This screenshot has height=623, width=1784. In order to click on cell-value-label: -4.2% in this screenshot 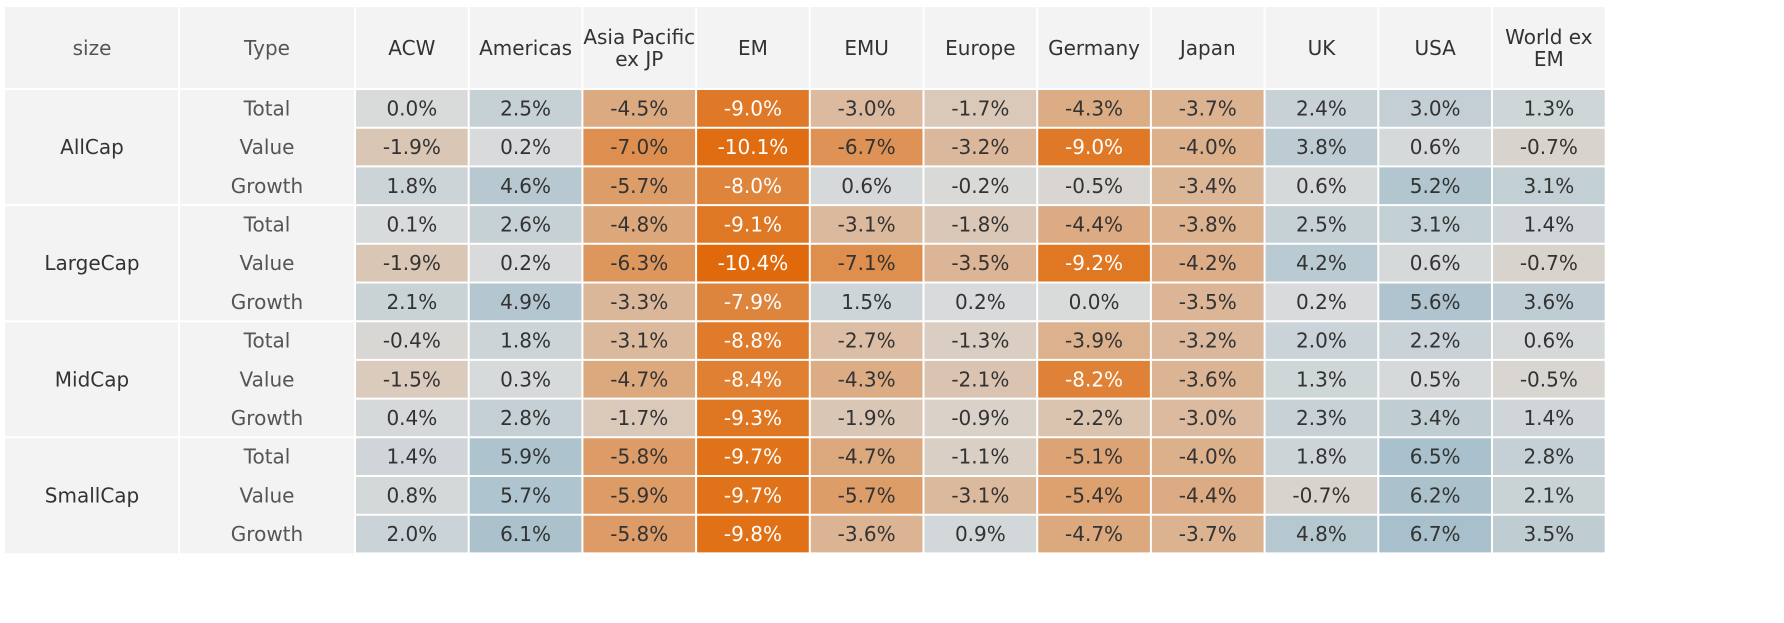, I will do `click(1208, 263)`.